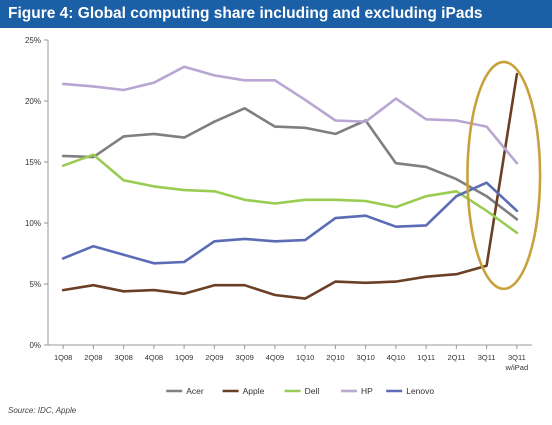  What do you see at coordinates (254, 391) in the screenshot?
I see `legend-label-apple: Apple` at bounding box center [254, 391].